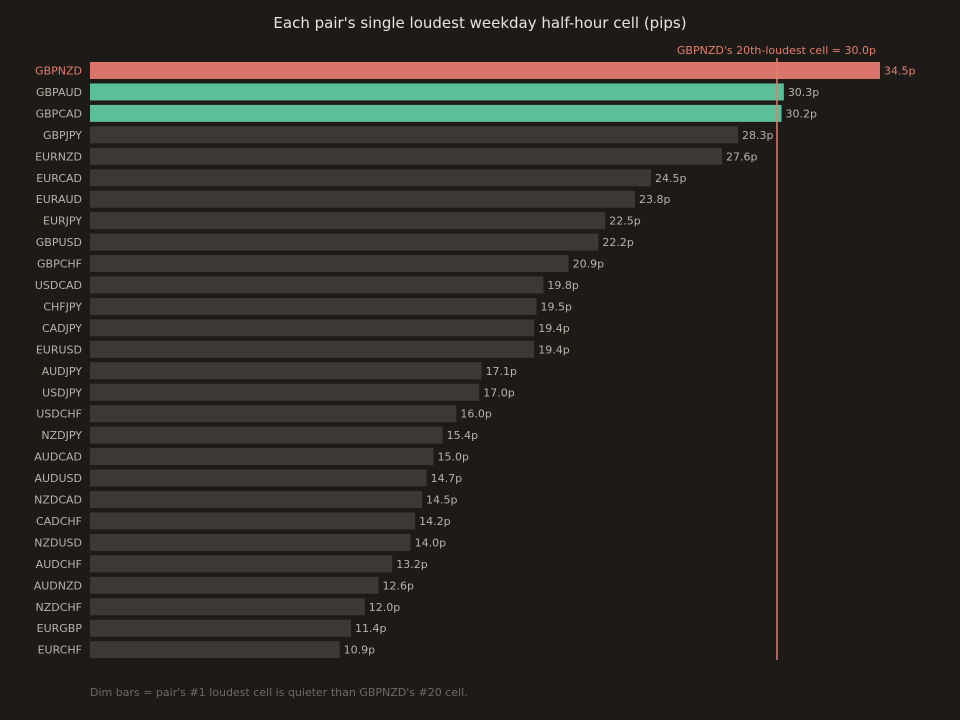  I want to click on reference-line-label: GBPNZD's 20th-loudest cell = 30.0p, so click(776, 50).